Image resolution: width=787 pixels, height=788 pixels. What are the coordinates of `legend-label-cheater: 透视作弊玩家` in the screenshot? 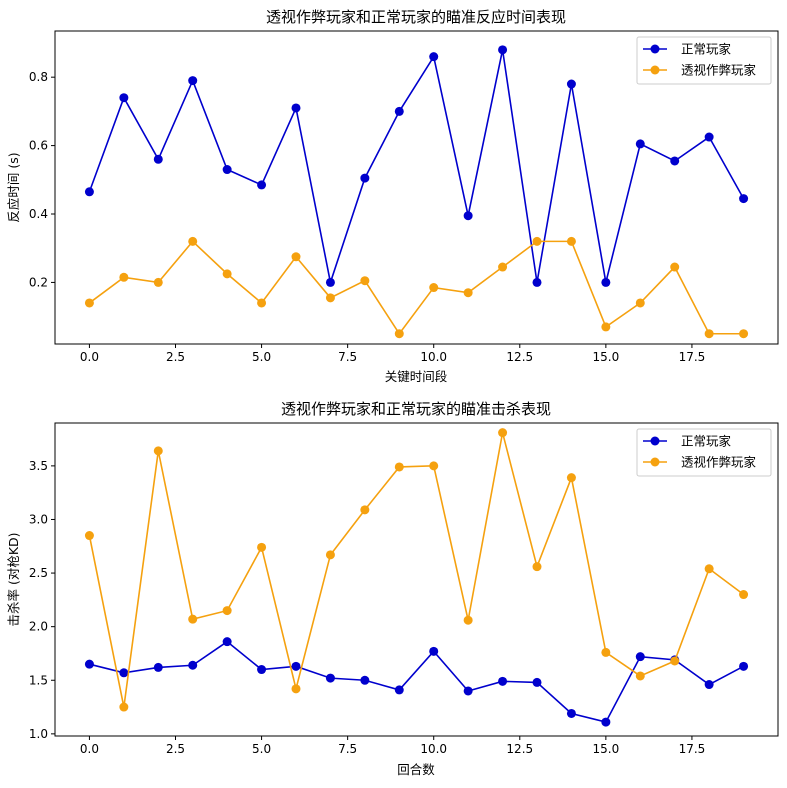 It's located at (719, 462).